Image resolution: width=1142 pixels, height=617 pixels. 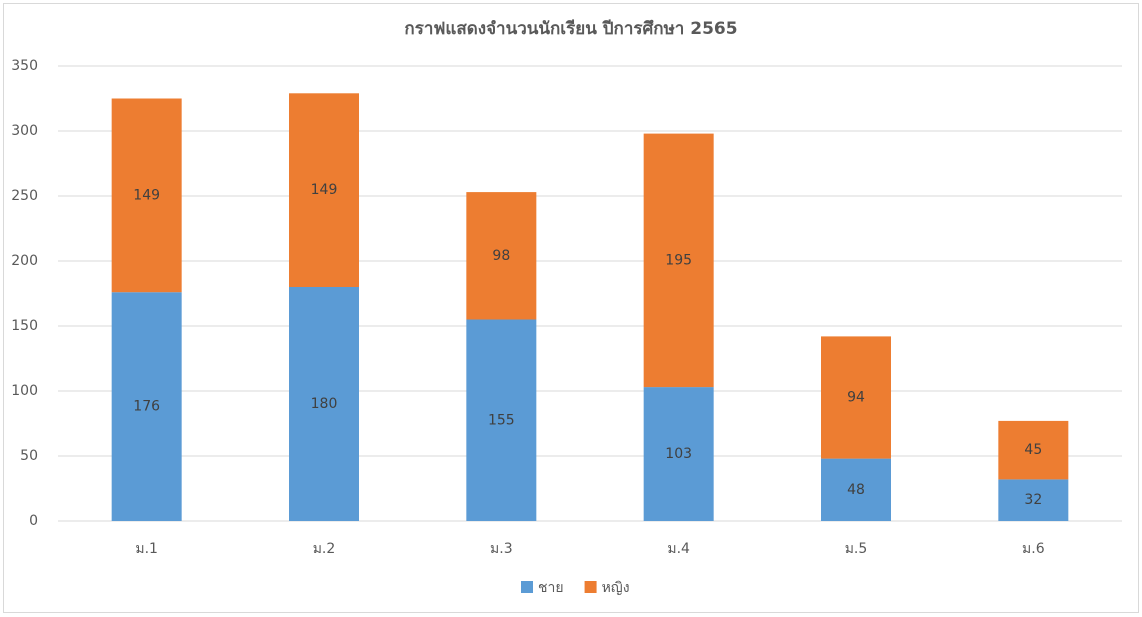 I want to click on x-tick-label: ม.3, so click(x=501, y=549).